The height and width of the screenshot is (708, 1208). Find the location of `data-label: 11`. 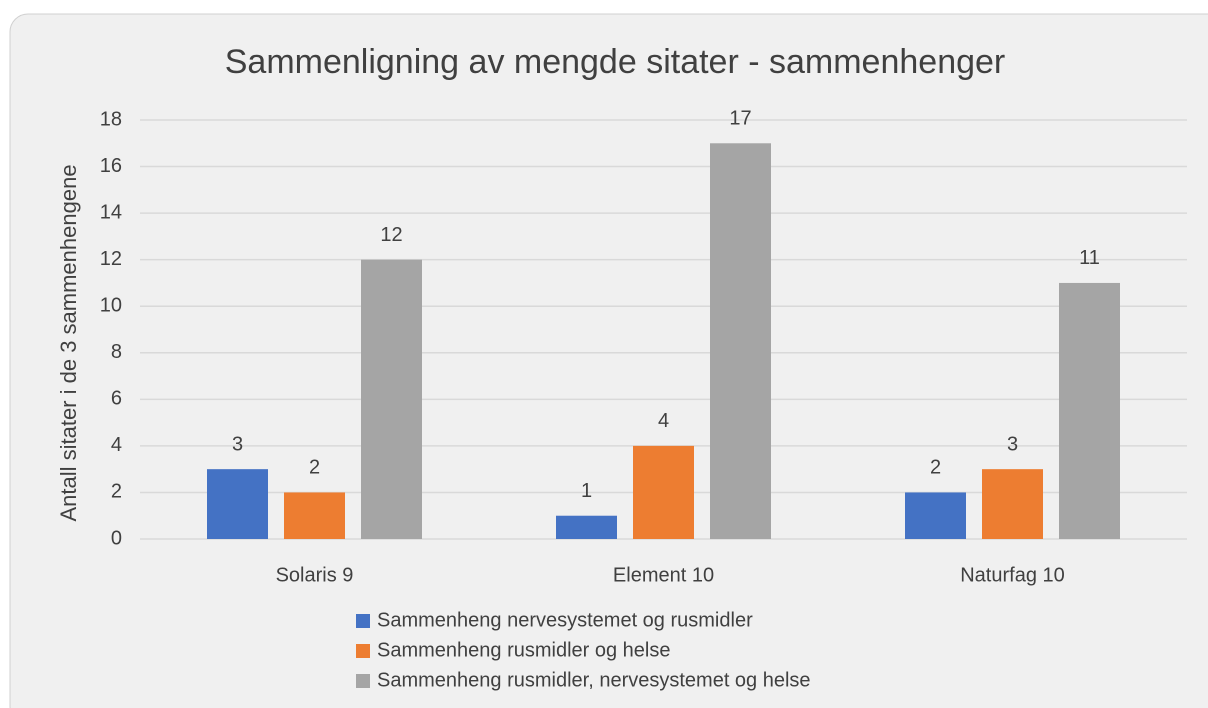

data-label: 11 is located at coordinates (1089, 258).